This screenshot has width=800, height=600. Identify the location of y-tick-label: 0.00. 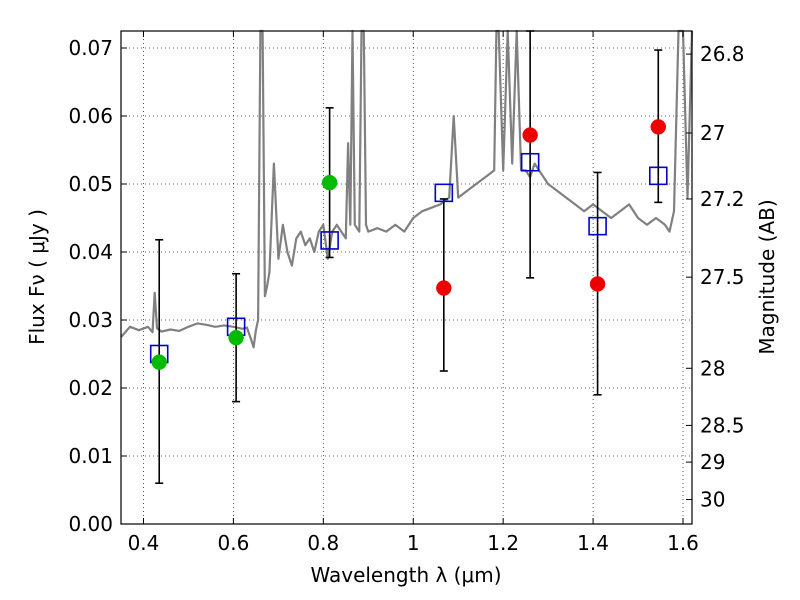
(90, 524).